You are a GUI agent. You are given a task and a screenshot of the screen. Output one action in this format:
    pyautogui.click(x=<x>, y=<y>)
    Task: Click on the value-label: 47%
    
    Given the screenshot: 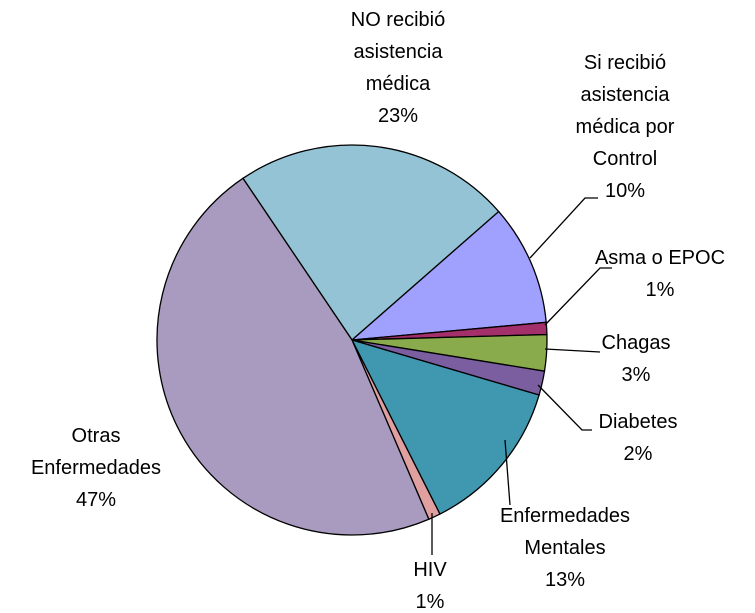 What is the action you would take?
    pyautogui.click(x=96, y=500)
    